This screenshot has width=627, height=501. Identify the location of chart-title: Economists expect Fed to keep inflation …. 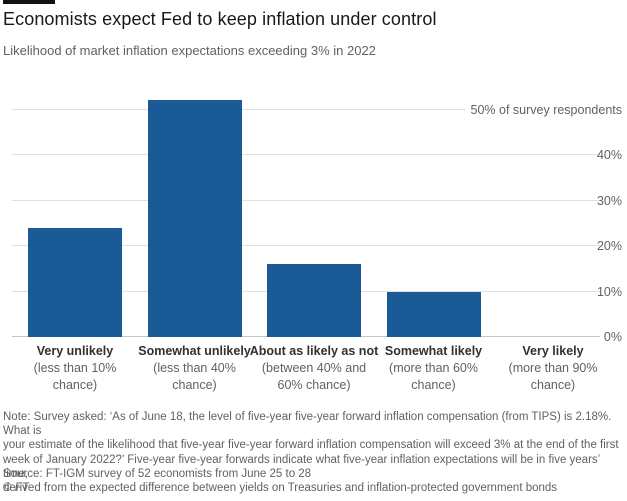
(220, 19).